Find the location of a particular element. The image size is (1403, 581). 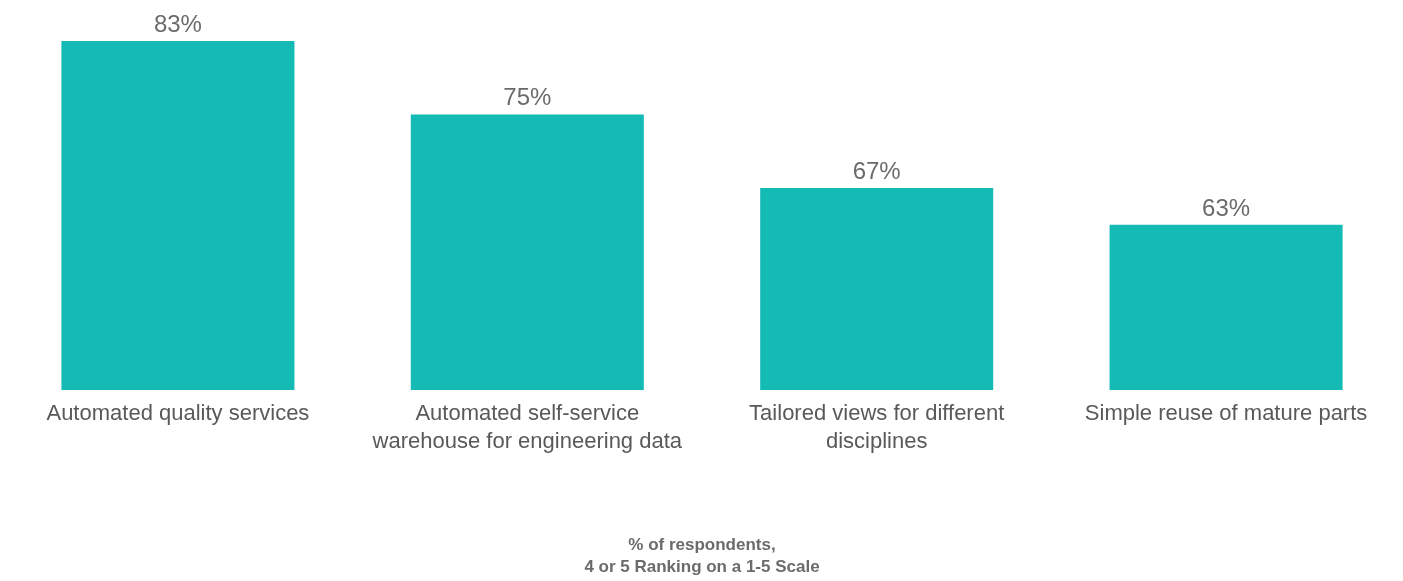

data-label: 83% is located at coordinates (177, 23).